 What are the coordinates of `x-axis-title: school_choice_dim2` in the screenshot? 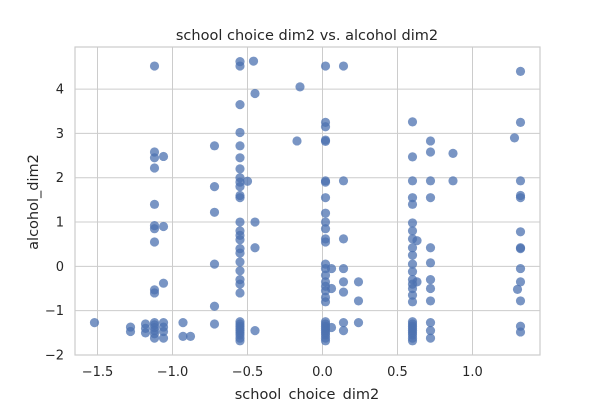 It's located at (307, 393).